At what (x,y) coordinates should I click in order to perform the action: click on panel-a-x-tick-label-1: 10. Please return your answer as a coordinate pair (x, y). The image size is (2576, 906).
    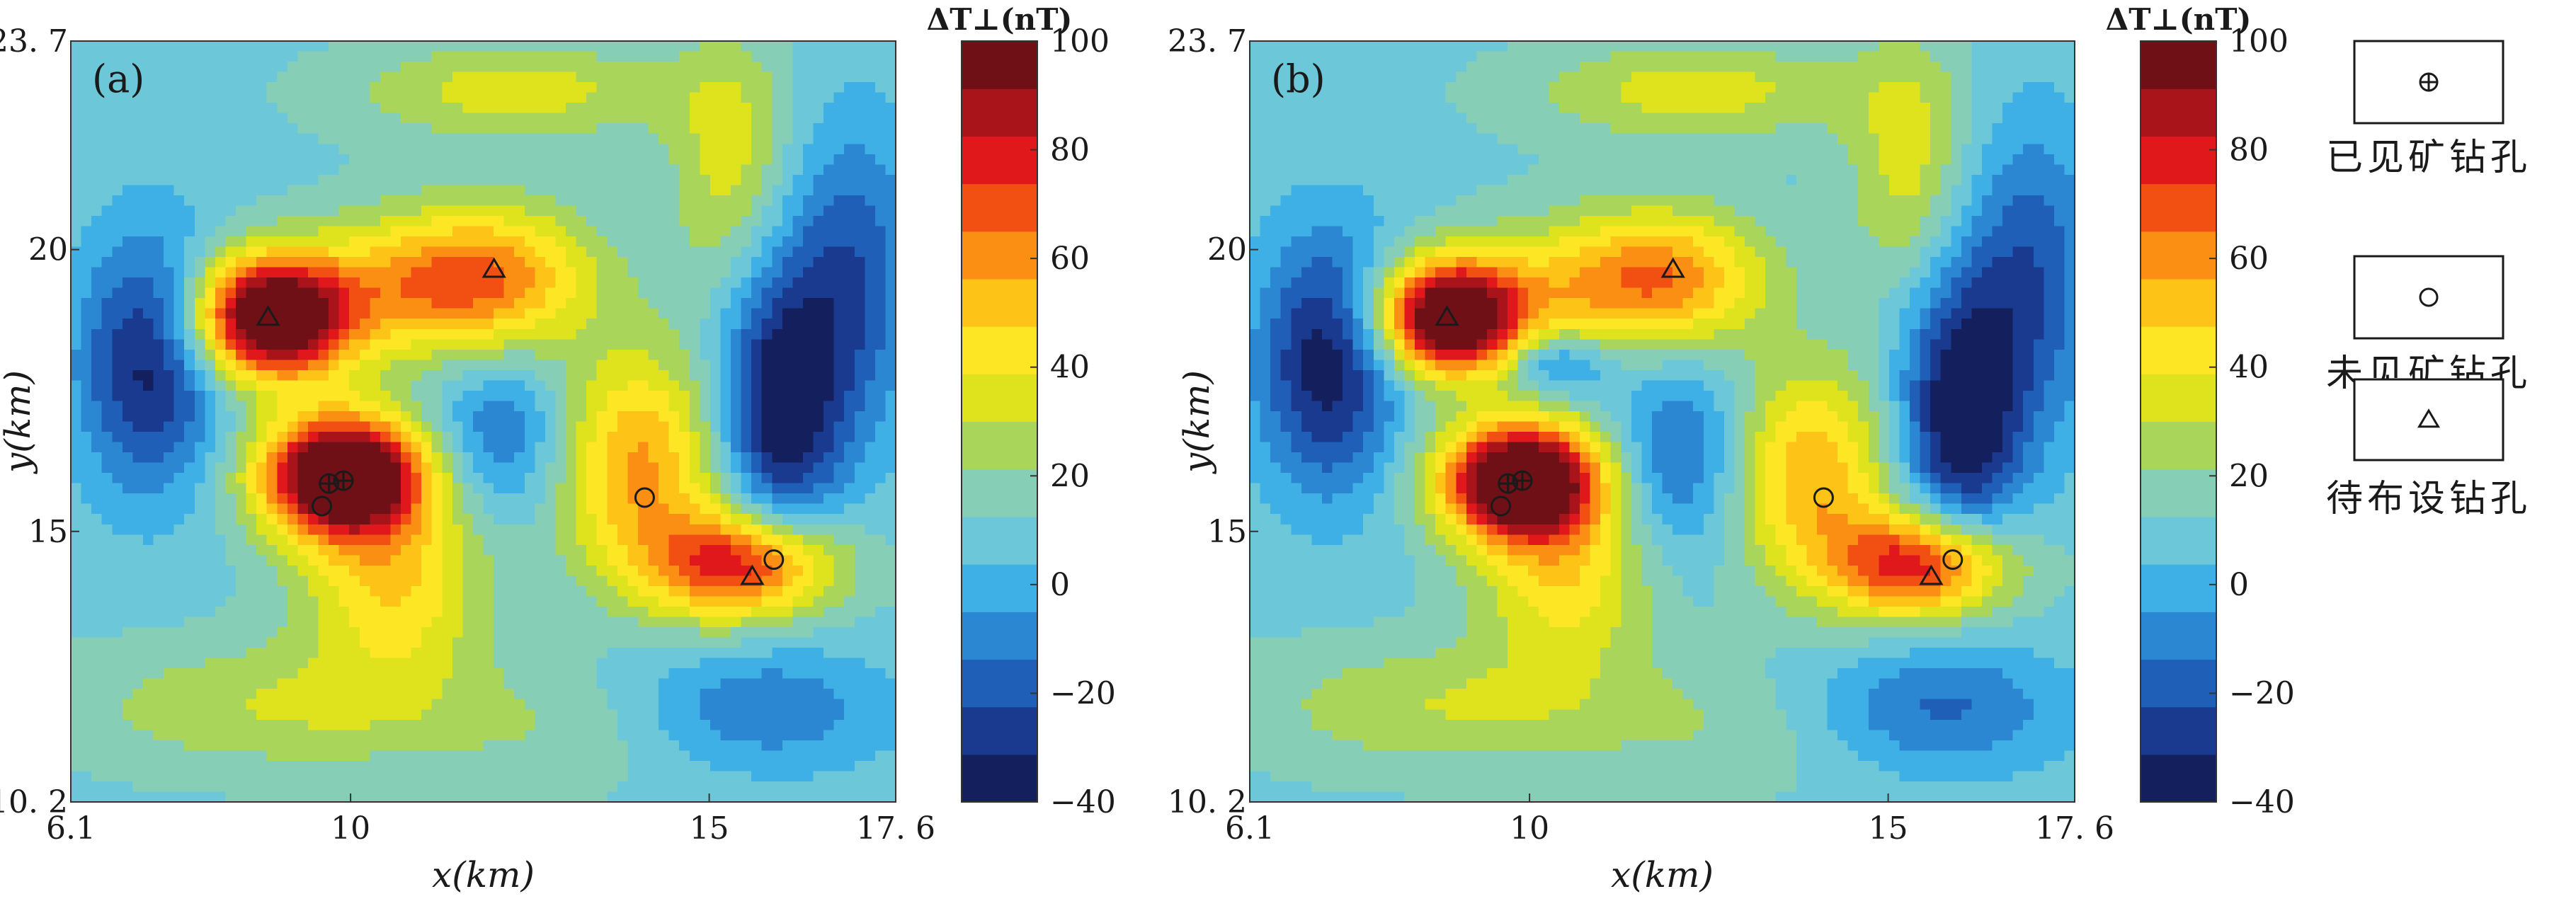
    Looking at the image, I should click on (351, 828).